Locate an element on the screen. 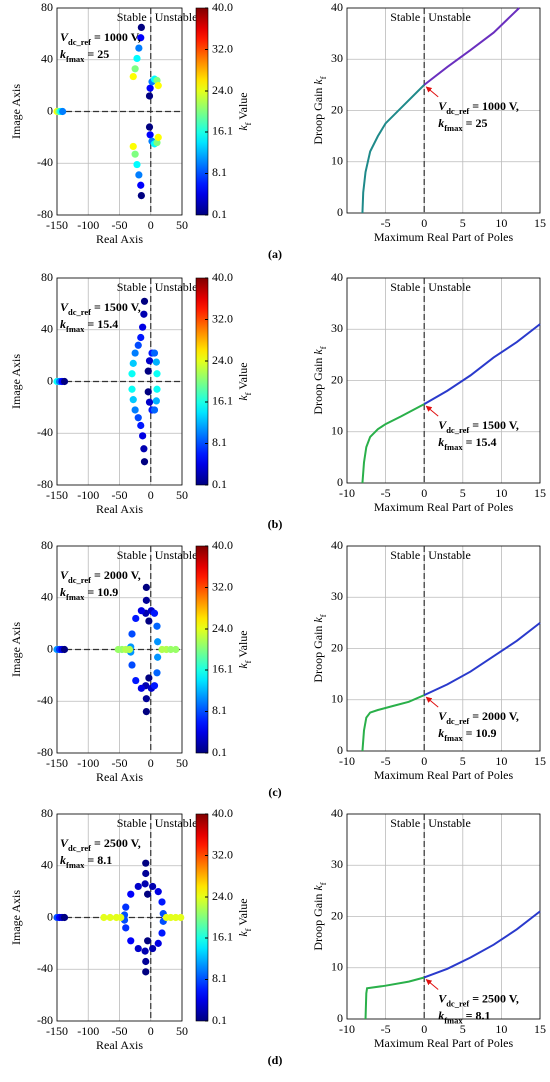  colorbar-tick-label: 24.0 is located at coordinates (222, 628).